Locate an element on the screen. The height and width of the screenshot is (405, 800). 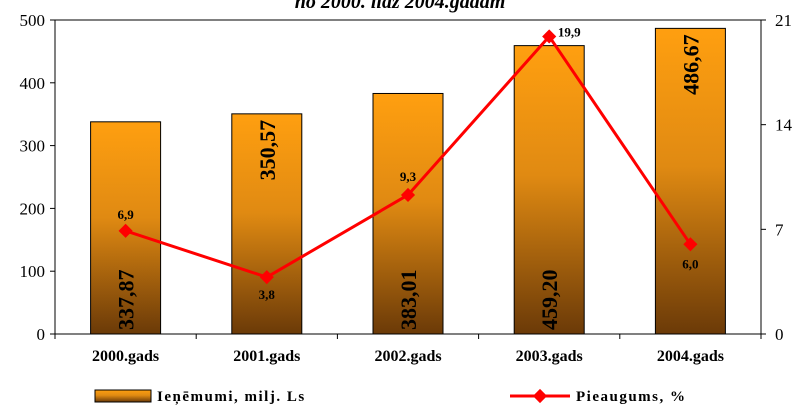
bar-2003.gads is located at coordinates (549, 190).